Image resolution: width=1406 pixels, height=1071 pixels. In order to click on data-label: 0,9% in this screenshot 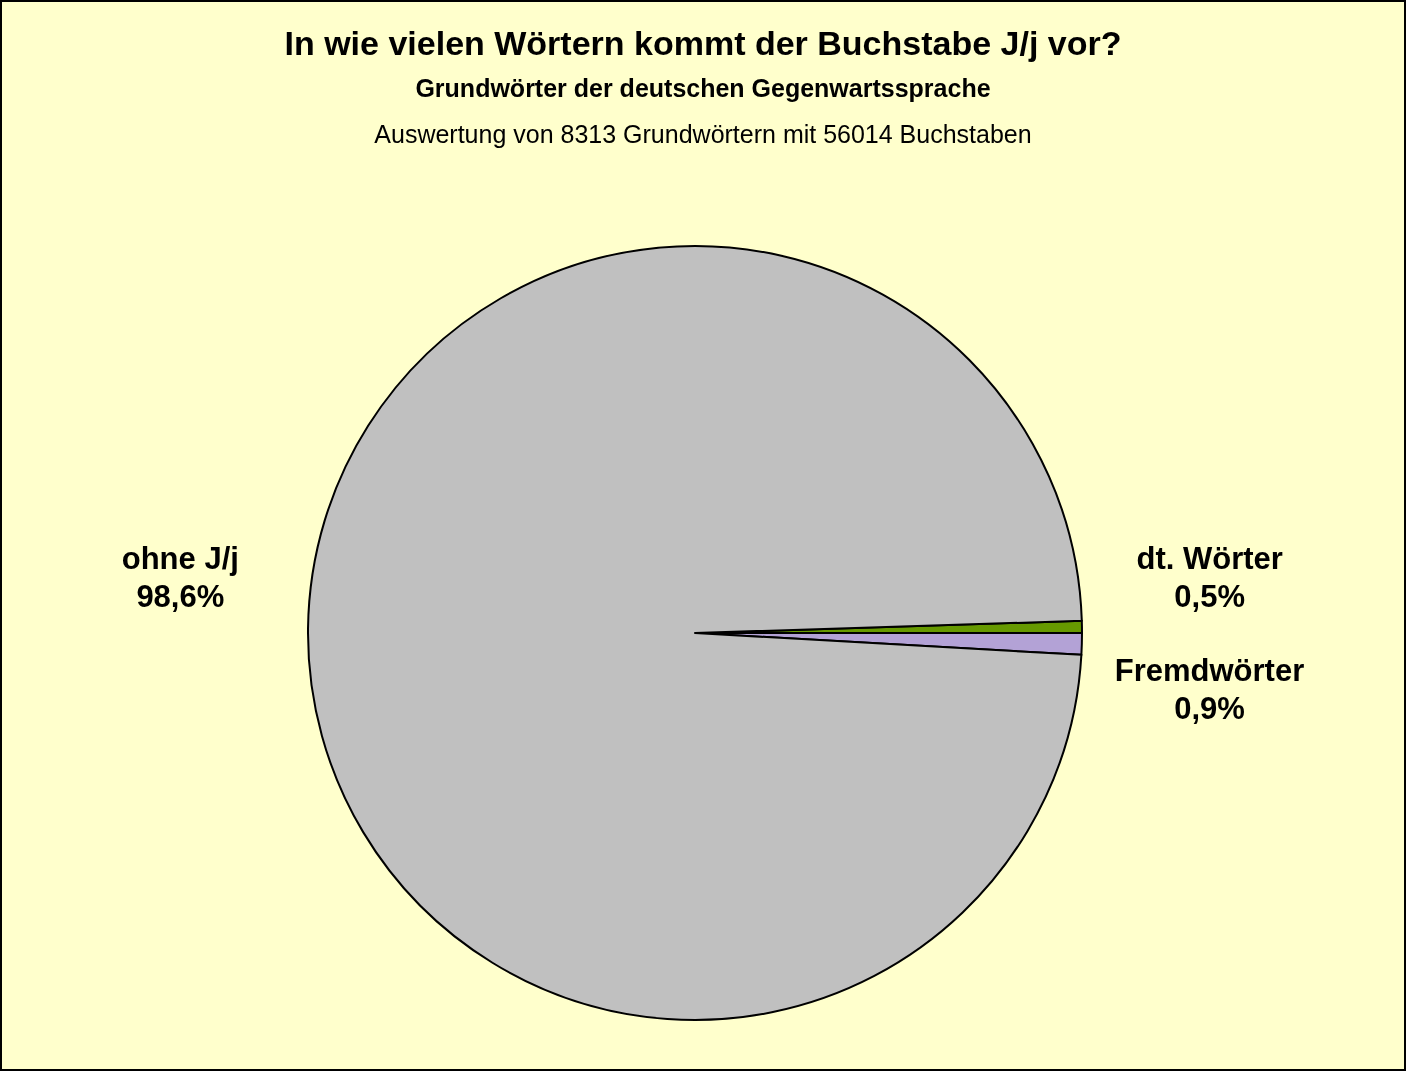, I will do `click(1209, 708)`.